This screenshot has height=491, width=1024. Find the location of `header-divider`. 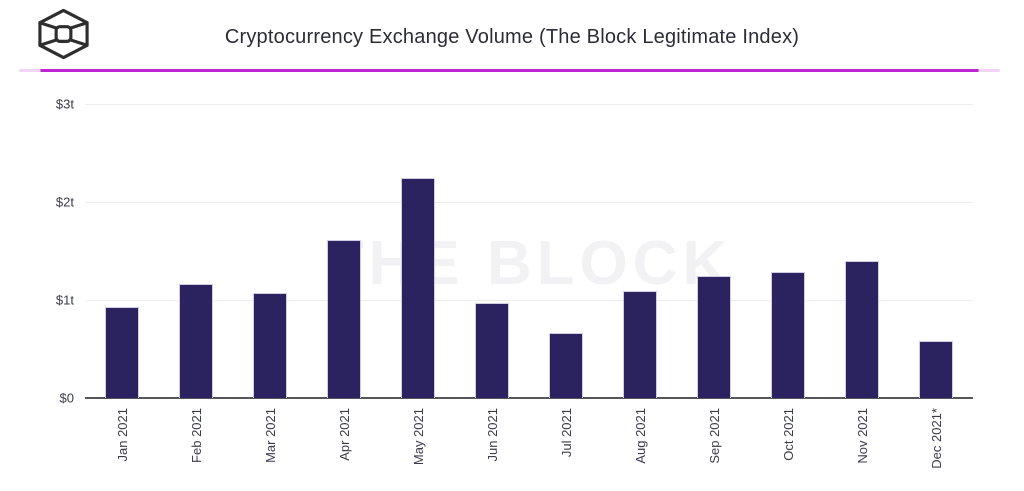

header-divider is located at coordinates (509, 70).